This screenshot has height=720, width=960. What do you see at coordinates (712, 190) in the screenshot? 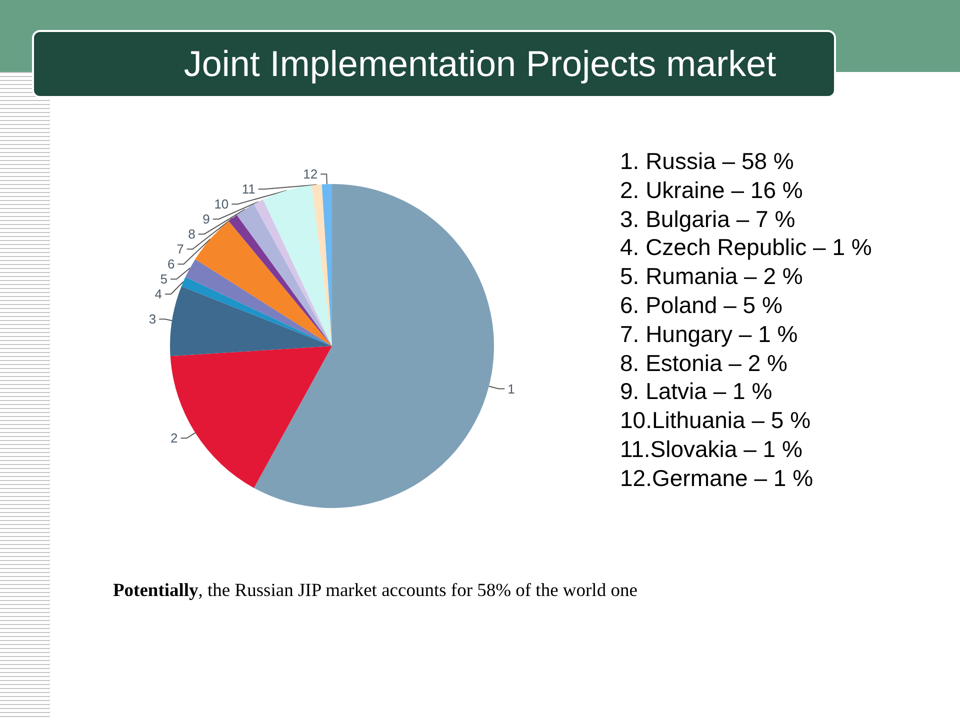
I see `text: 2. Ukraine – 16 %` at bounding box center [712, 190].